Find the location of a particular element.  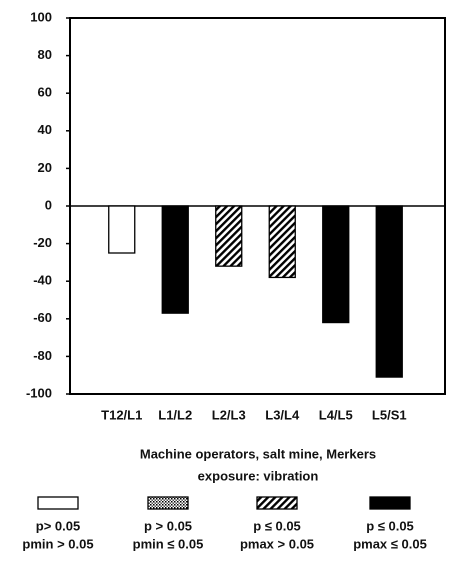

x-tick-label: T12/L1 is located at coordinates (121, 414).